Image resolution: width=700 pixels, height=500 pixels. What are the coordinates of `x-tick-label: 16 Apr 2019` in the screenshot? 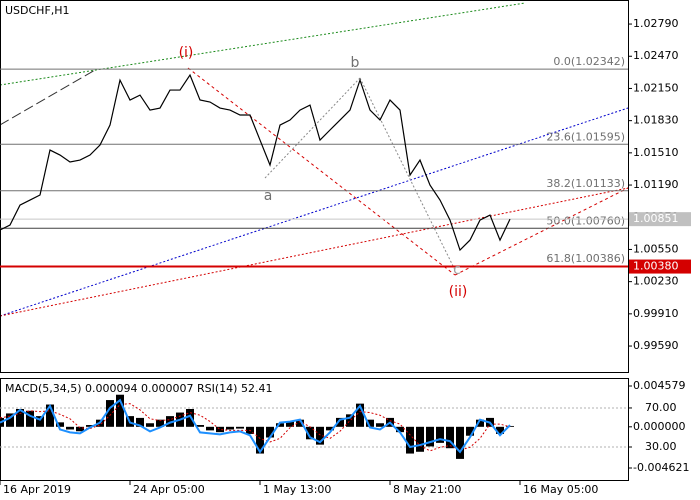 It's located at (37, 489).